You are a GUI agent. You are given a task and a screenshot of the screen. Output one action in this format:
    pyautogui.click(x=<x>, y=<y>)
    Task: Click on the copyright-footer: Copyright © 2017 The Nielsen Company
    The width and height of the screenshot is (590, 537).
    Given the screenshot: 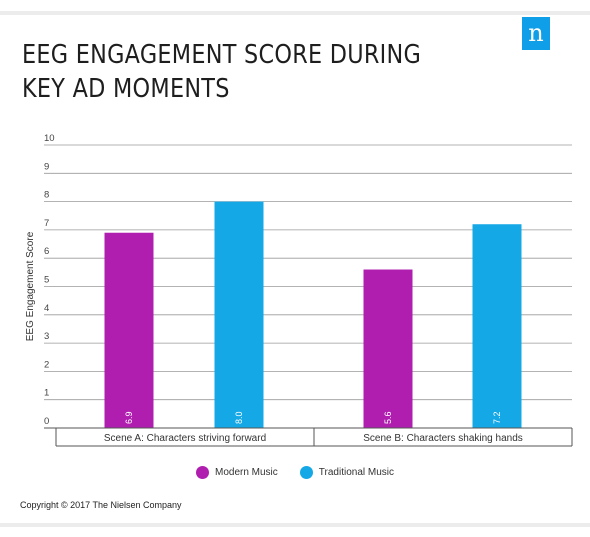 What is the action you would take?
    pyautogui.click(x=101, y=505)
    